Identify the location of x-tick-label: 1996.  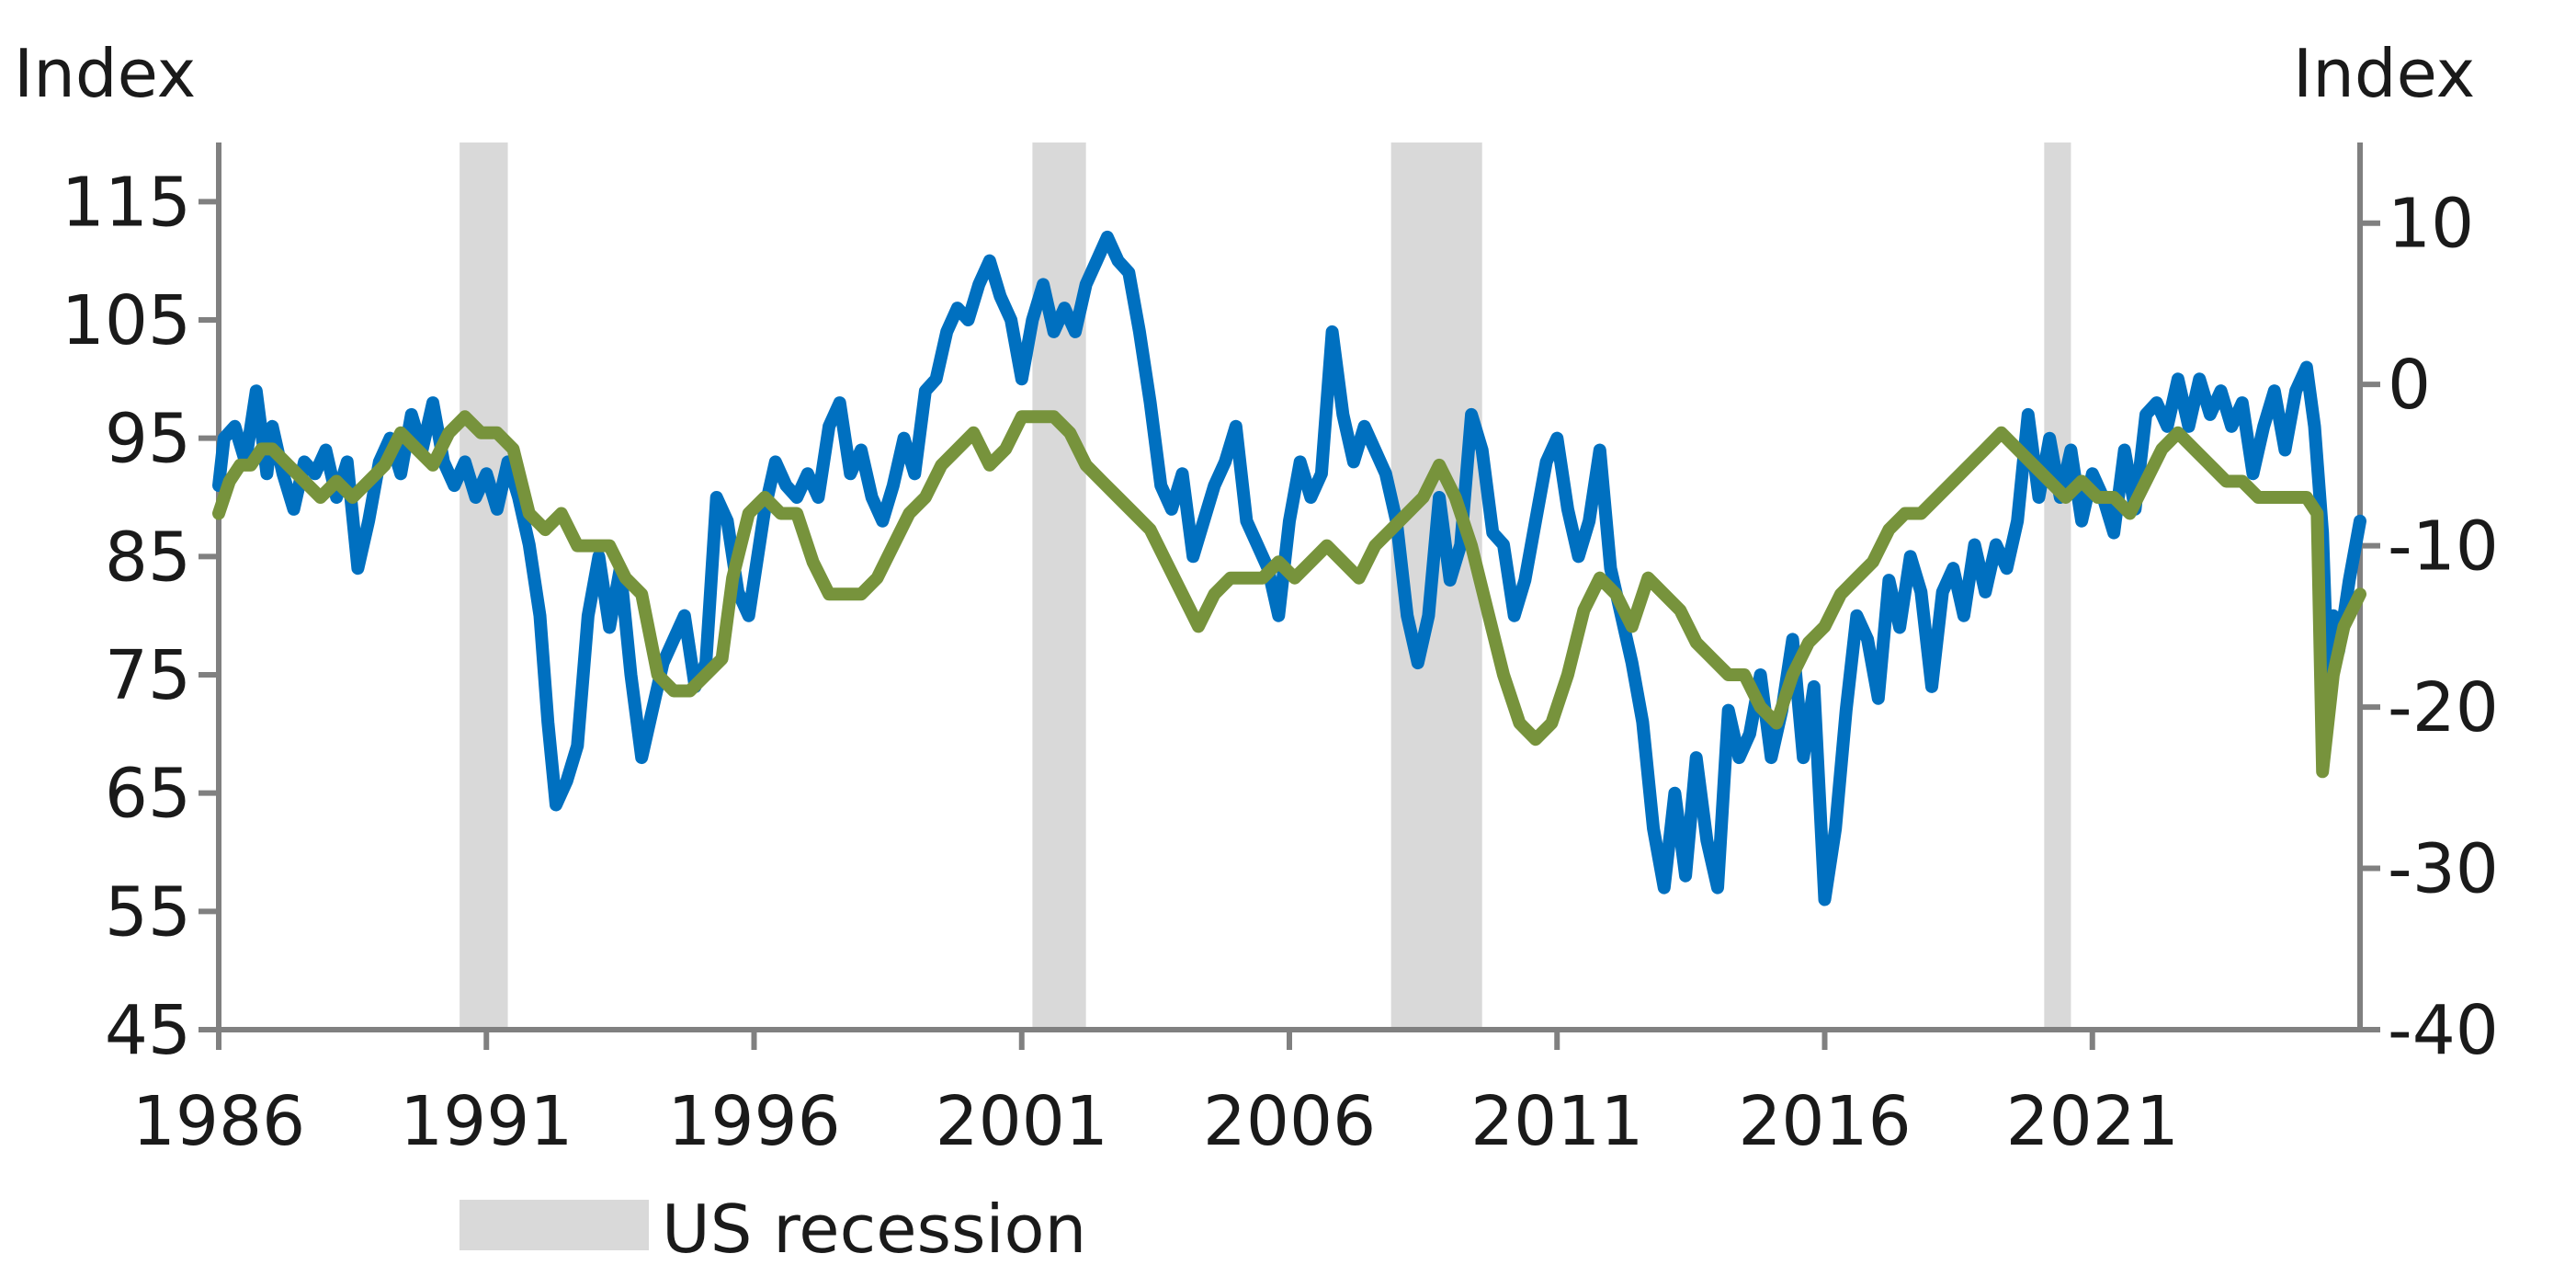
(753, 1121).